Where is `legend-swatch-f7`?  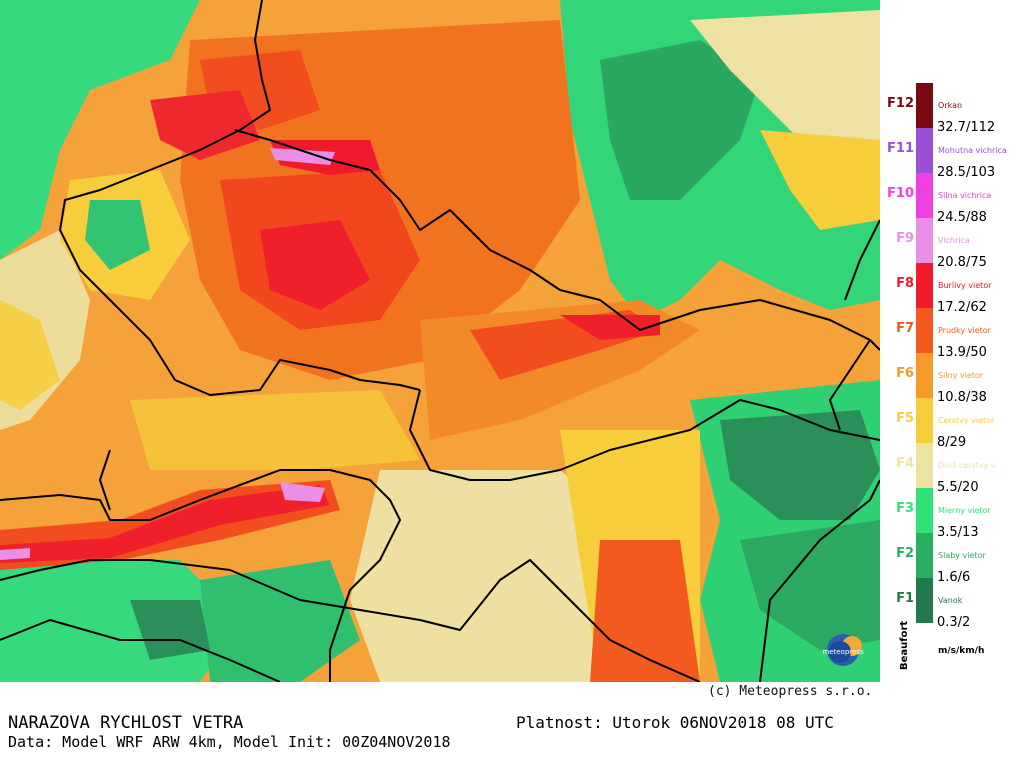 legend-swatch-f7 is located at coordinates (924, 330).